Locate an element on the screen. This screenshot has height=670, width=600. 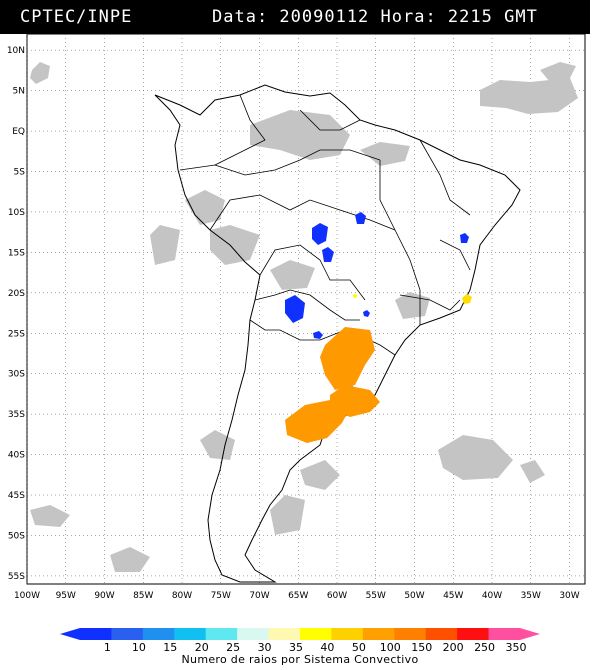
colorbar-tick-label: 30 is located at coordinates (265, 647).